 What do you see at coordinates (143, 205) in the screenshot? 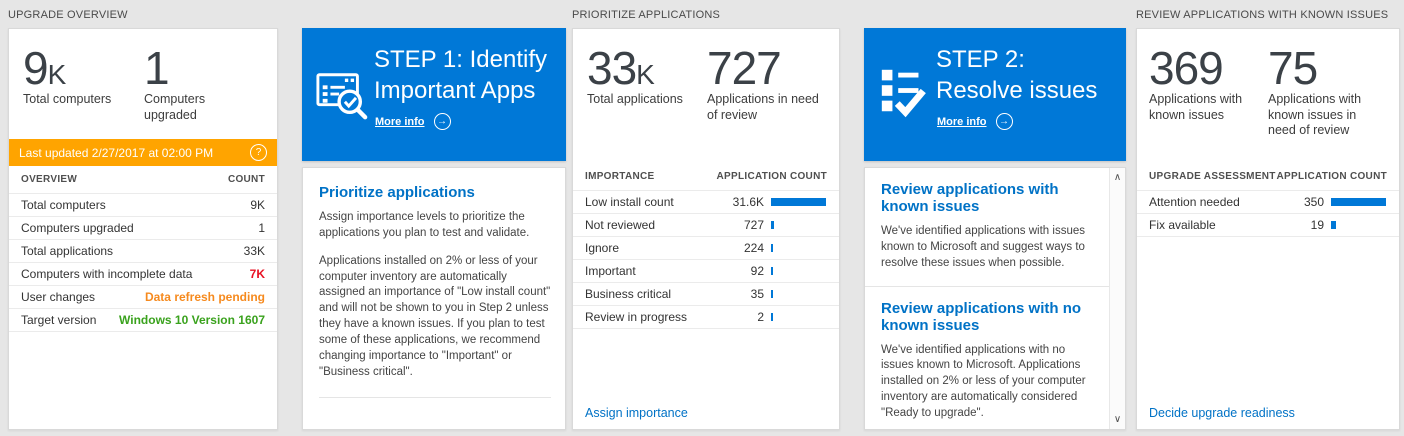
I see `table-row: Total computers 9K` at bounding box center [143, 205].